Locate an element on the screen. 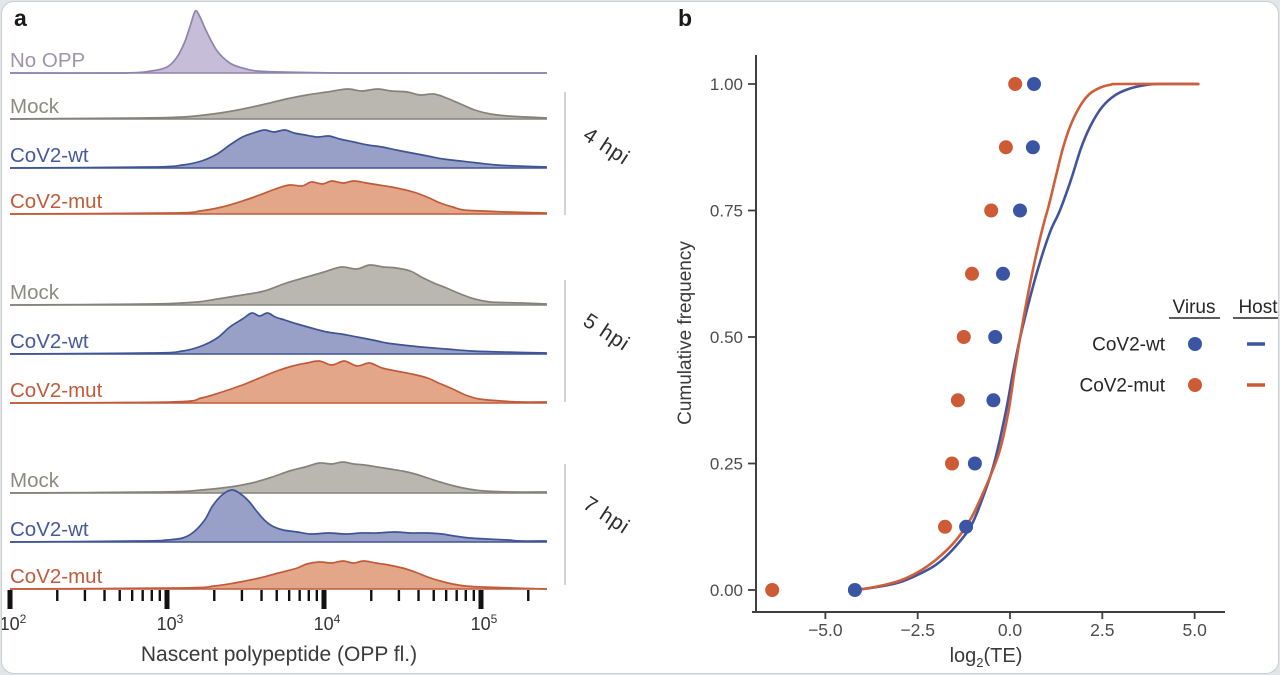 This screenshot has width=1280, height=675. hpi-group-4-hpi: 4 hpi is located at coordinates (599, 153).